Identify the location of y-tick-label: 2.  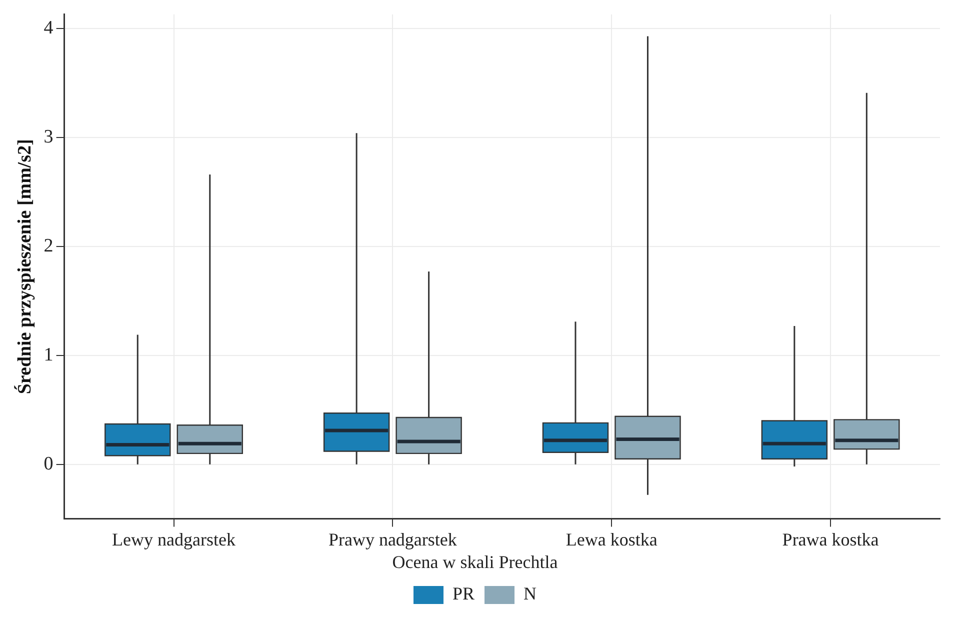
(49, 245).